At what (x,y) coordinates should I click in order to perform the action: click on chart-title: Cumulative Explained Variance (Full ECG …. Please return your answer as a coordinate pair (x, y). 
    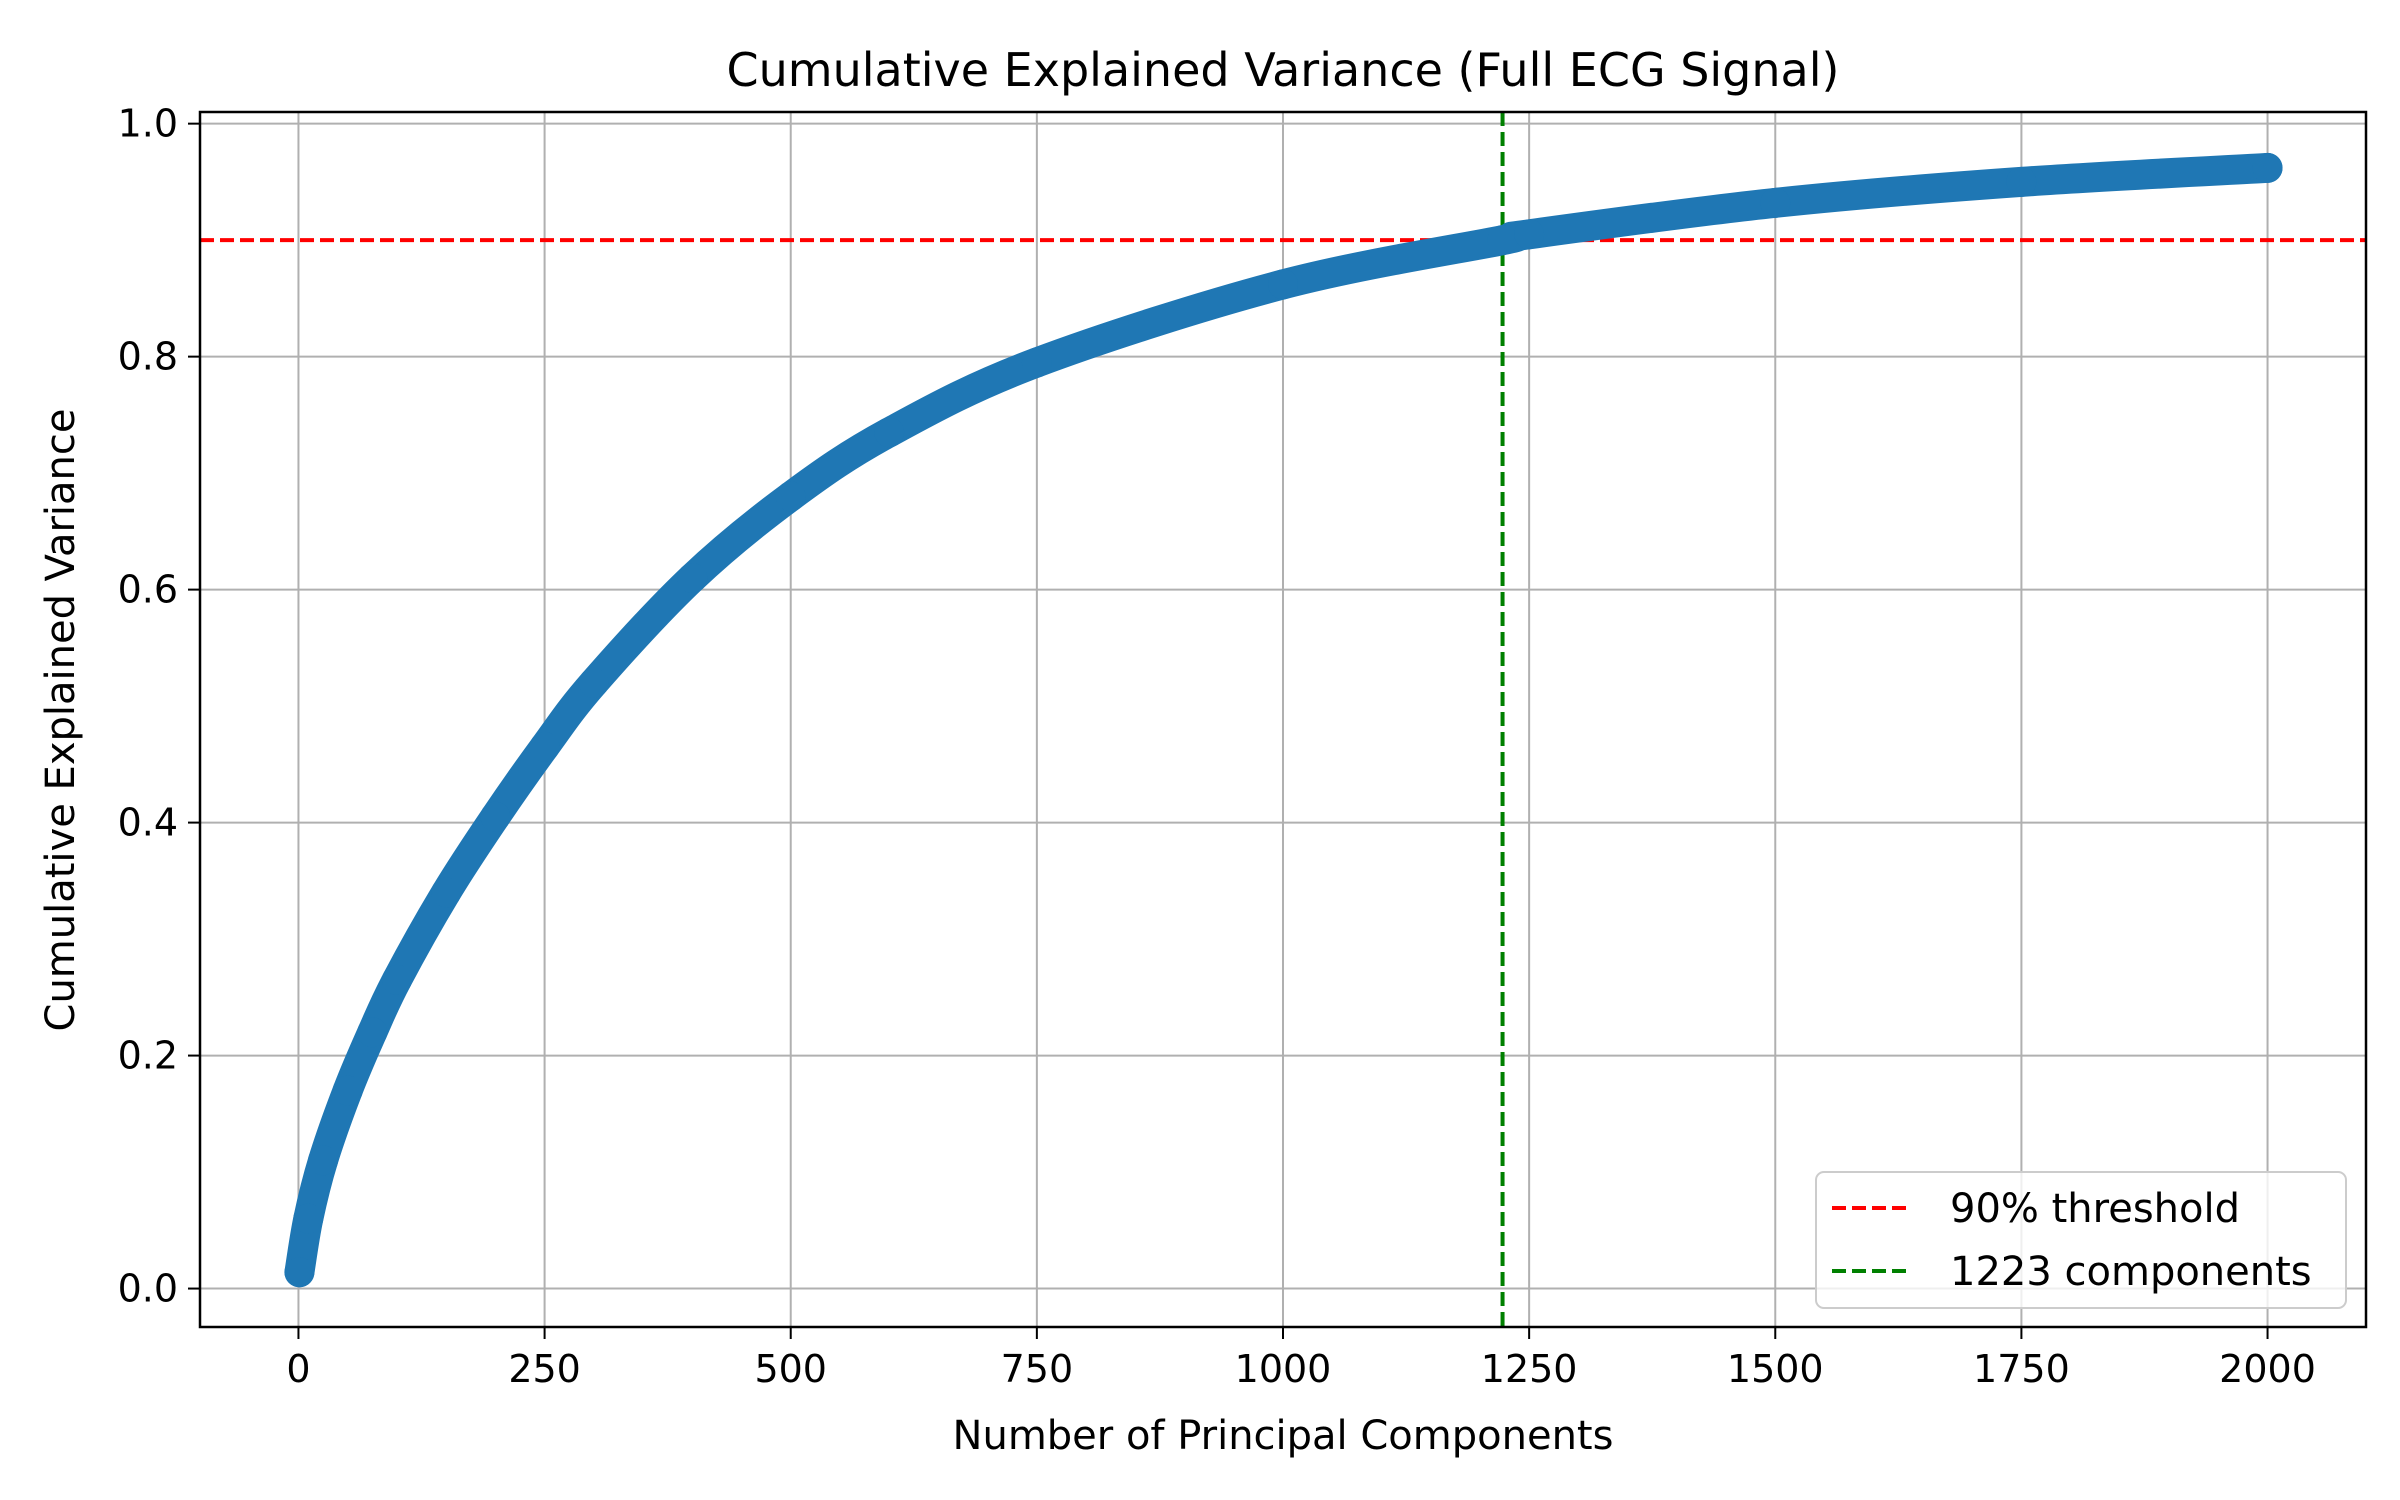
    Looking at the image, I should click on (1283, 70).